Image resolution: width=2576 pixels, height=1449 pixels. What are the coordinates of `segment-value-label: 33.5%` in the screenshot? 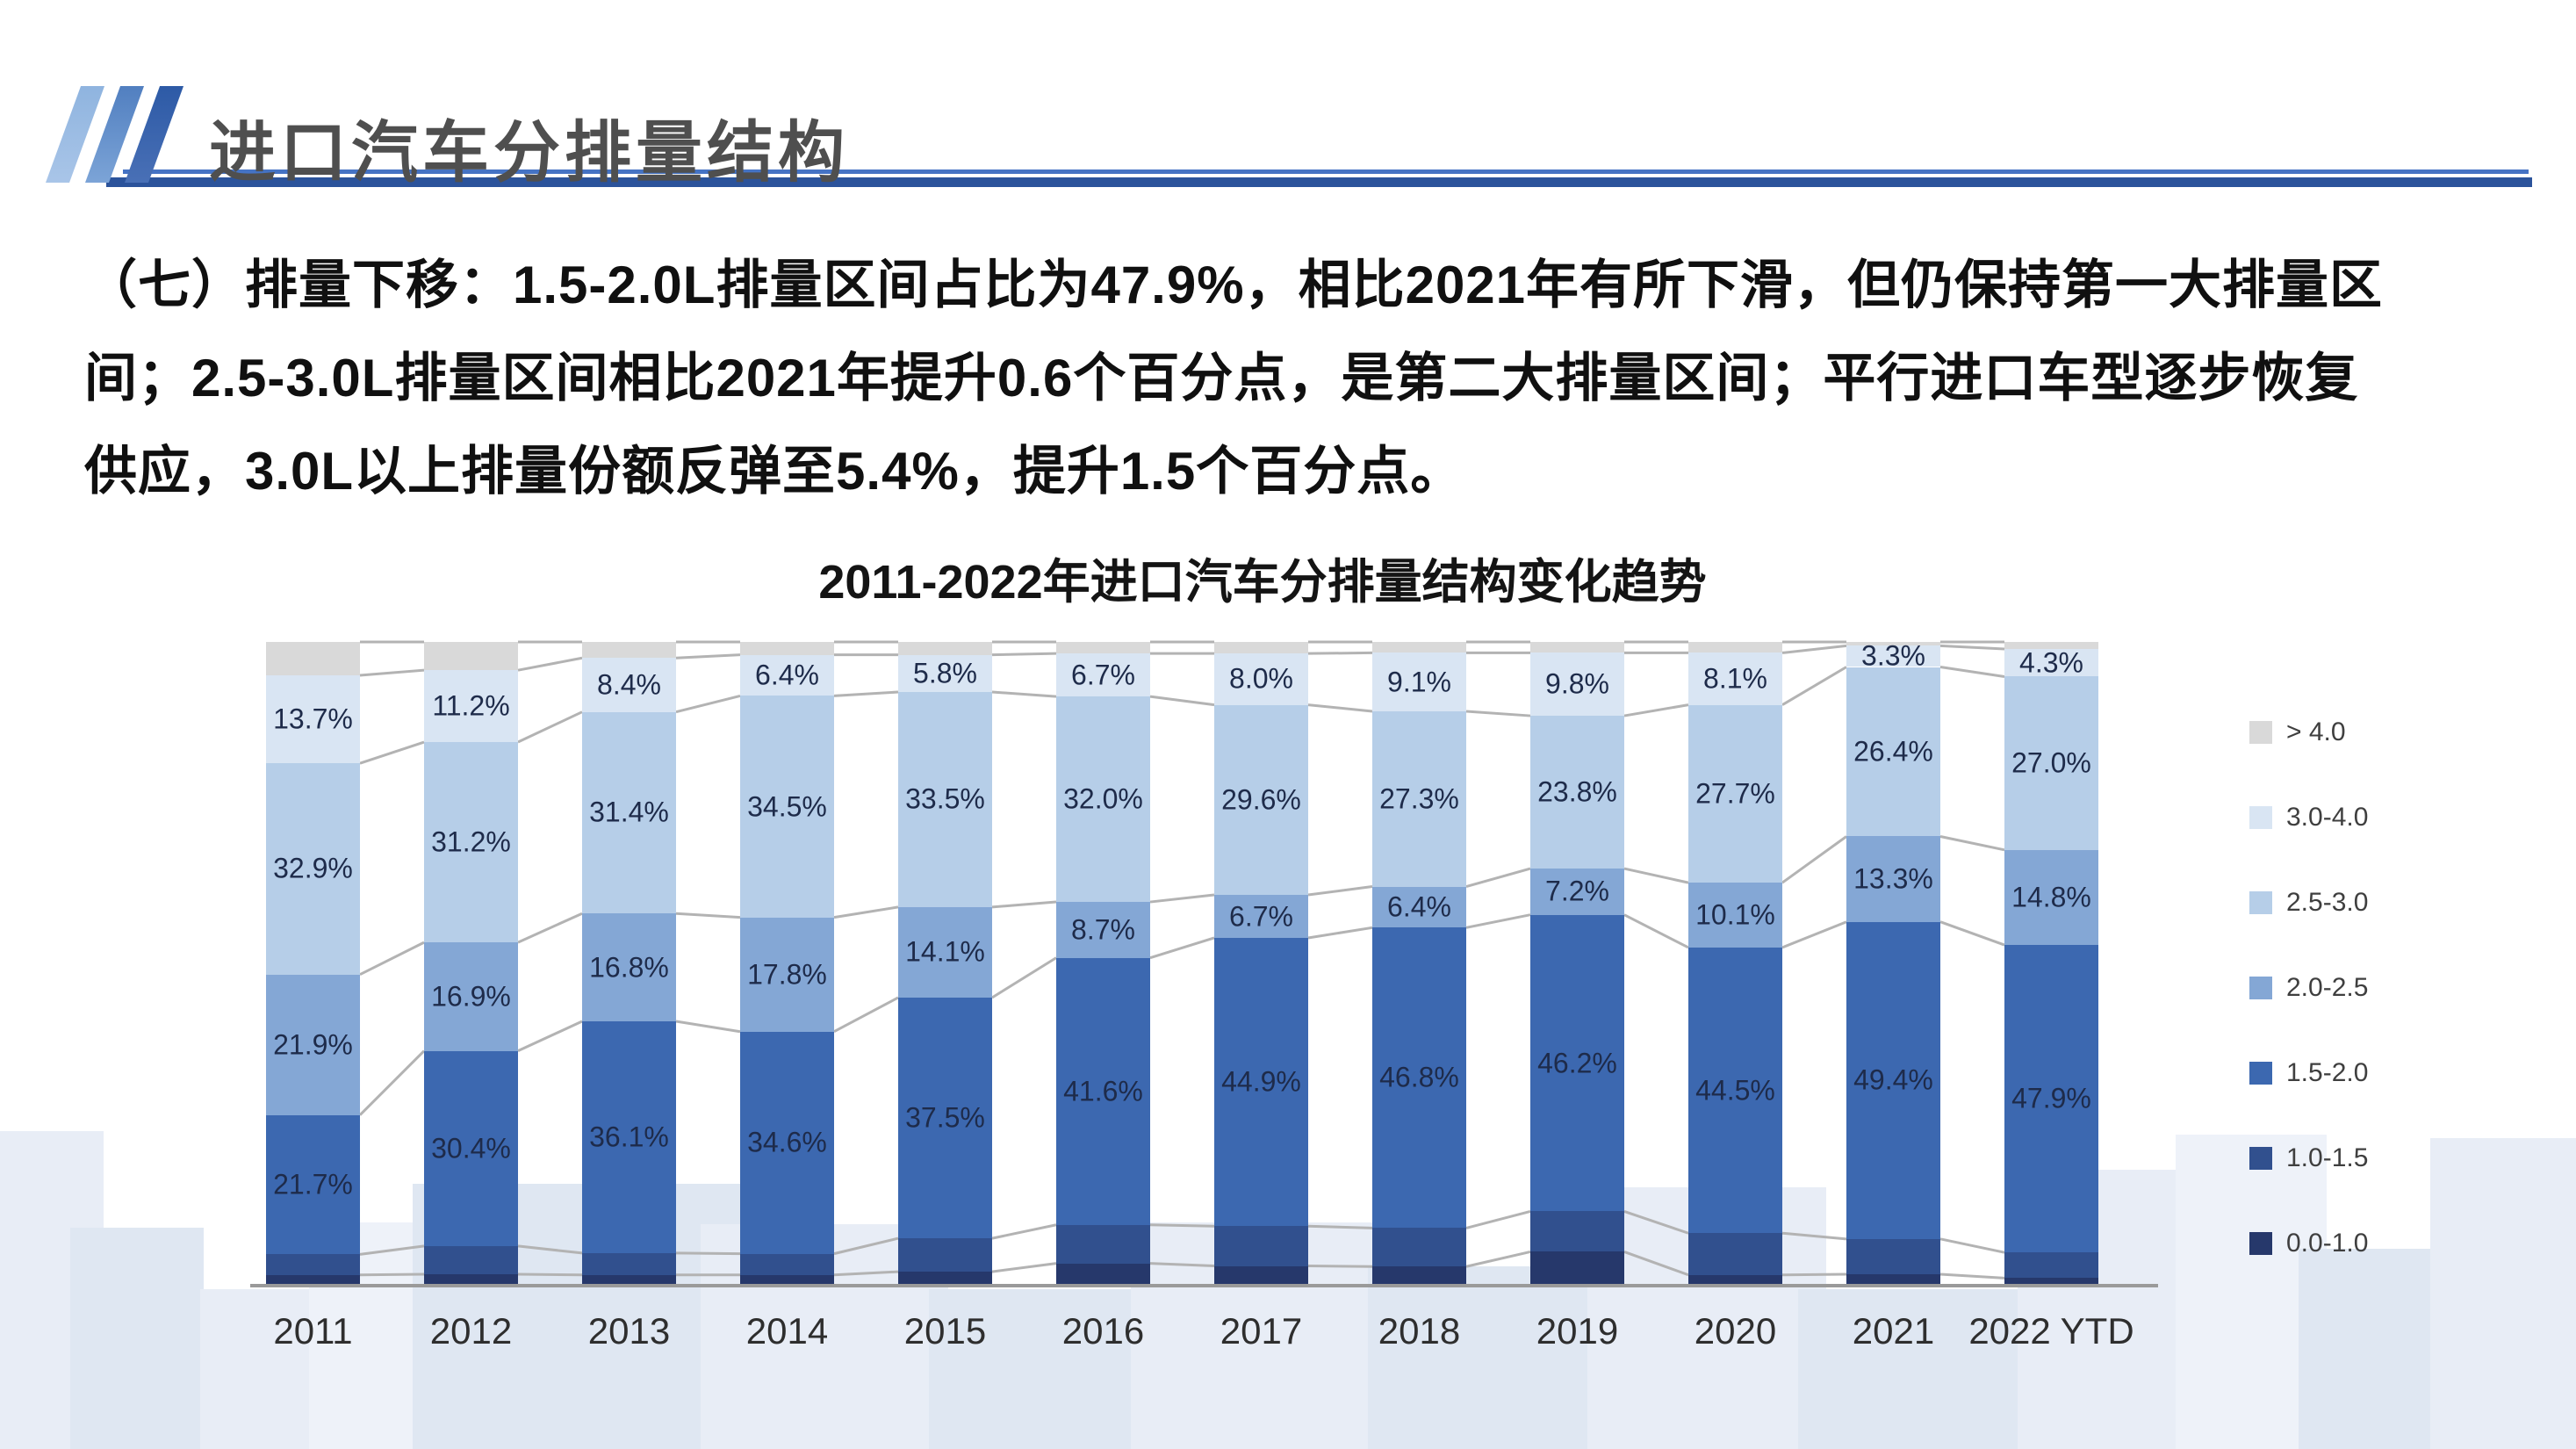 It's located at (945, 798).